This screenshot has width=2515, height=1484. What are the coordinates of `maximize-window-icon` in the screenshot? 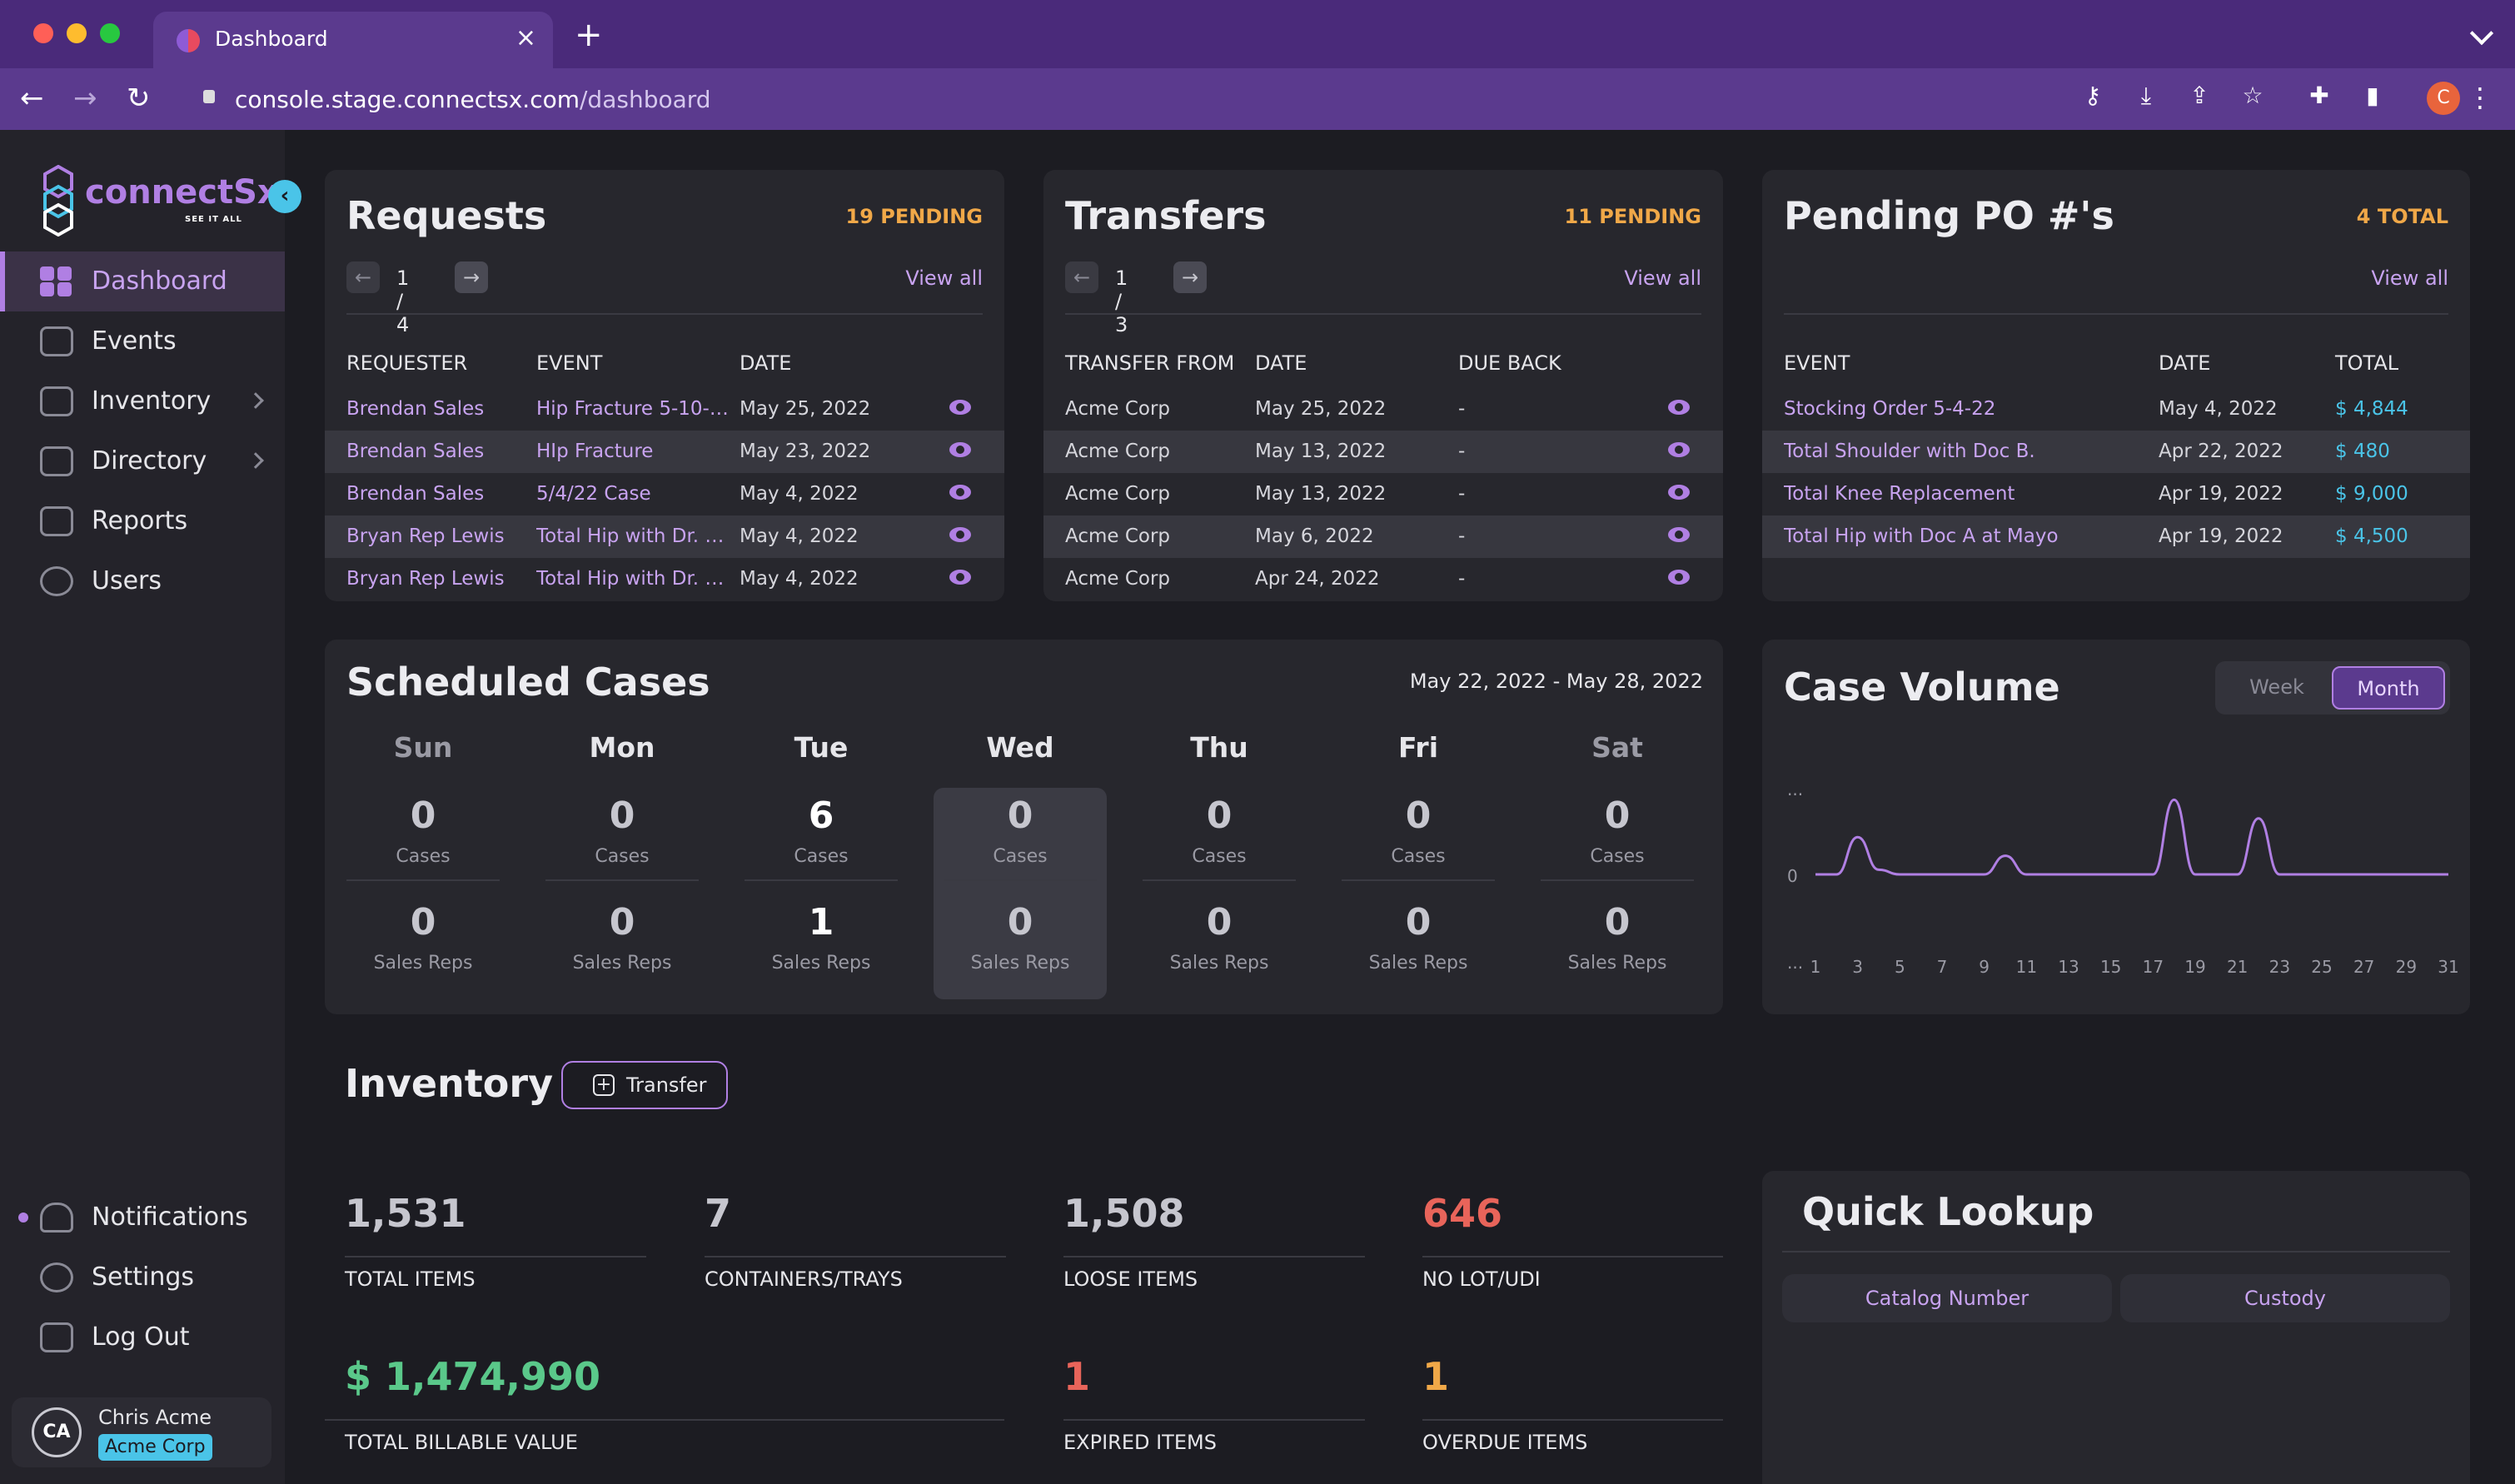 It's located at (110, 33).